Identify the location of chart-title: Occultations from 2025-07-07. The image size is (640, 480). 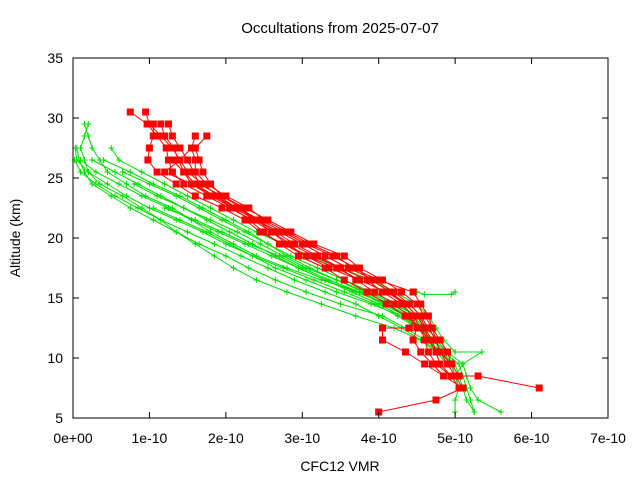
(340, 28).